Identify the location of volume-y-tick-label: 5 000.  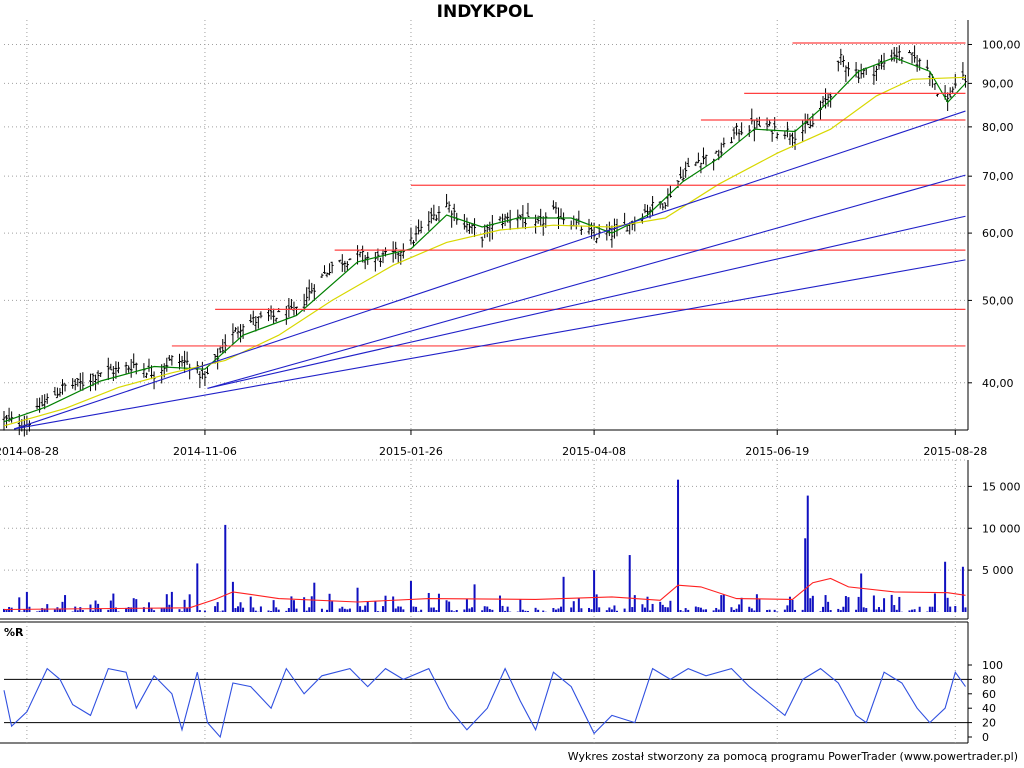
(998, 570).